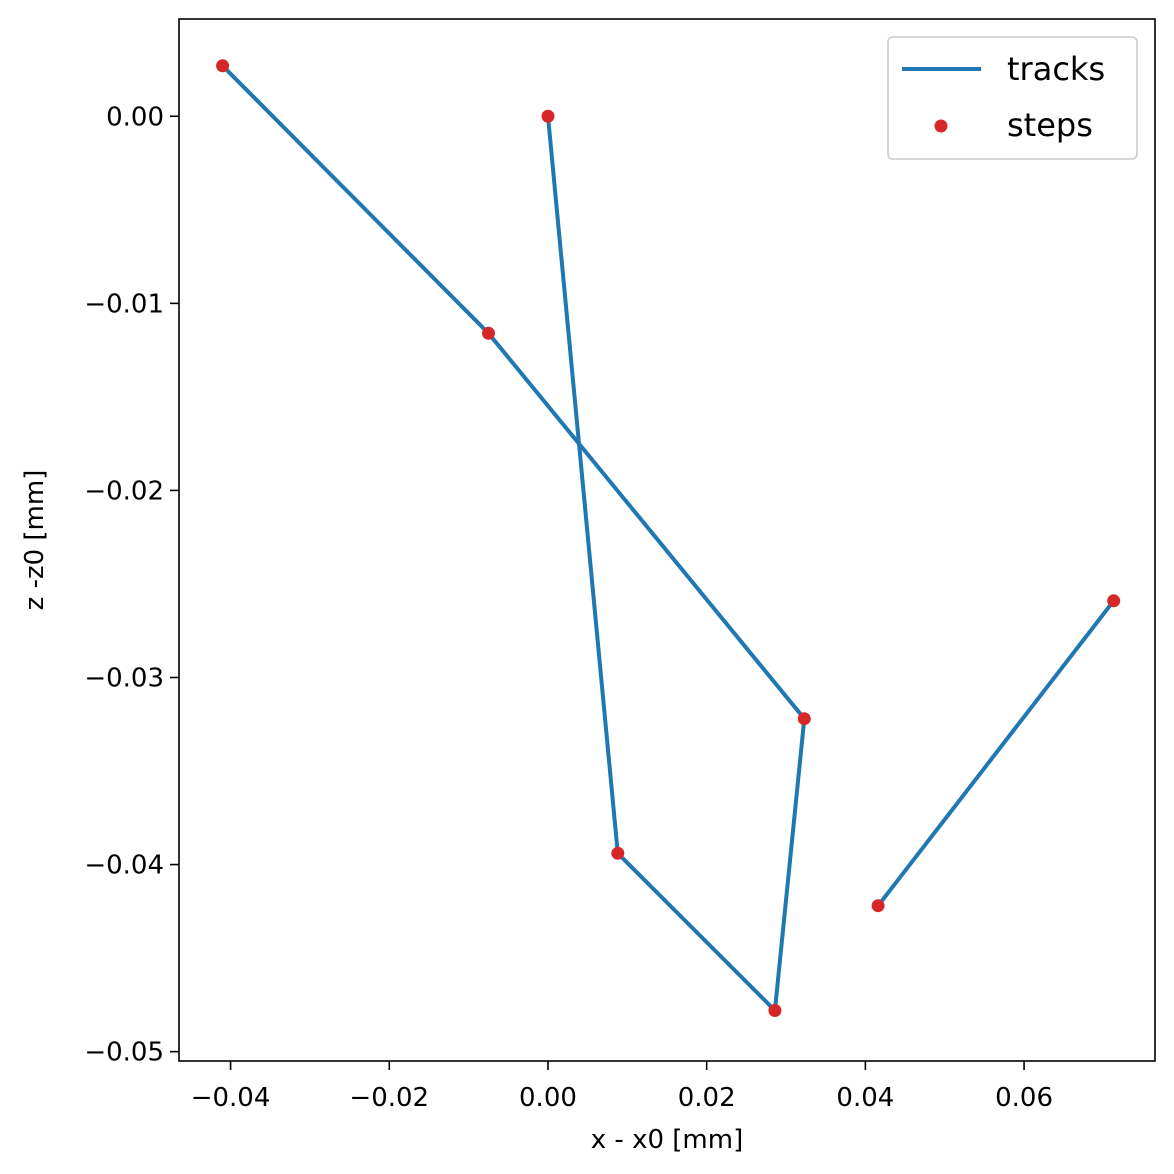 The height and width of the screenshot is (1174, 1174). Describe the element at coordinates (389, 1098) in the screenshot. I see `x-tick-label: −0.02` at that location.